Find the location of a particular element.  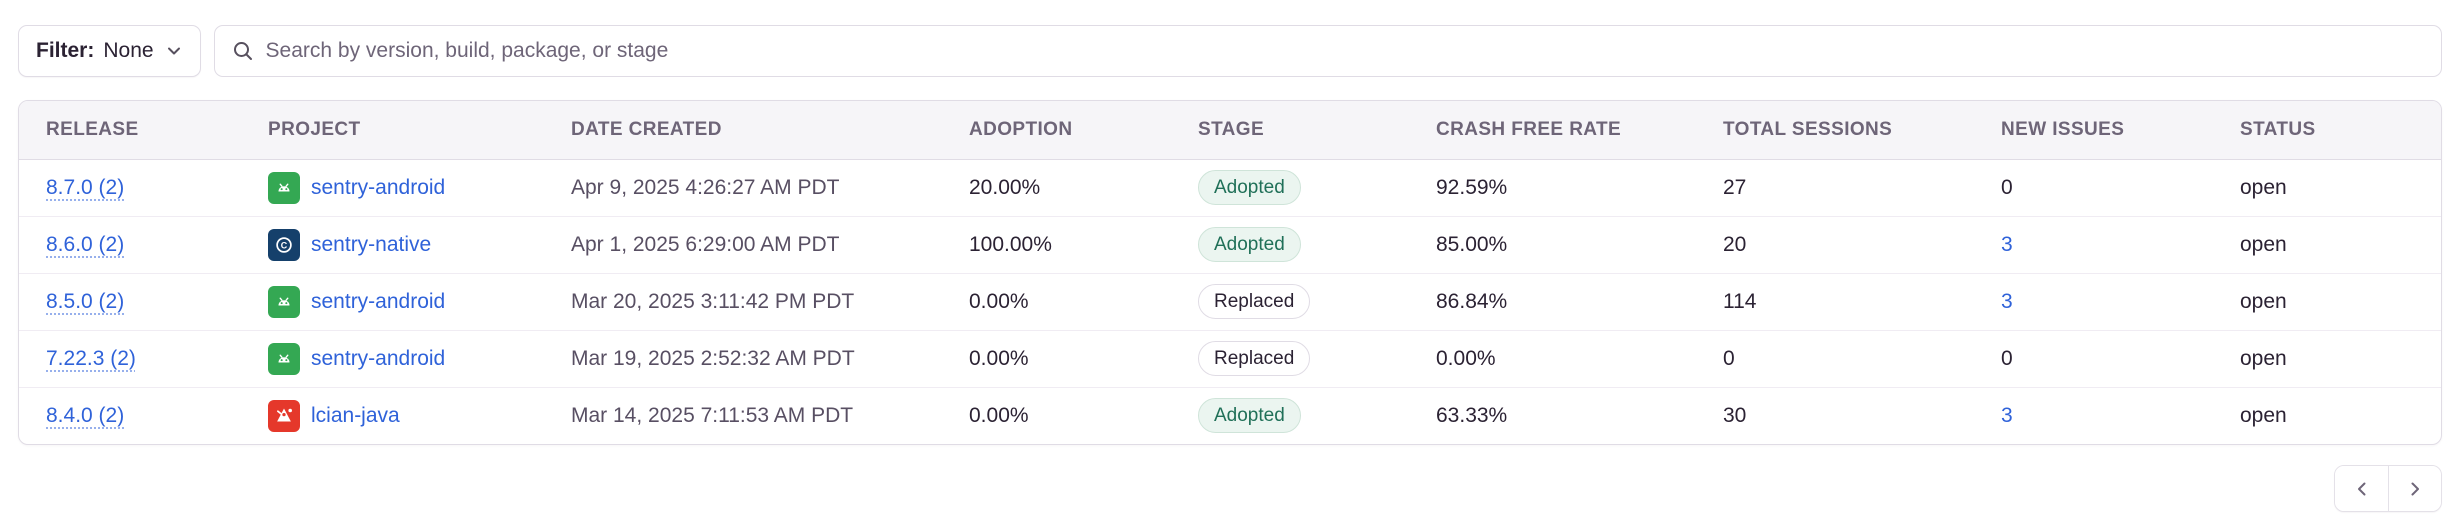

svg-text: C is located at coordinates (284, 245).